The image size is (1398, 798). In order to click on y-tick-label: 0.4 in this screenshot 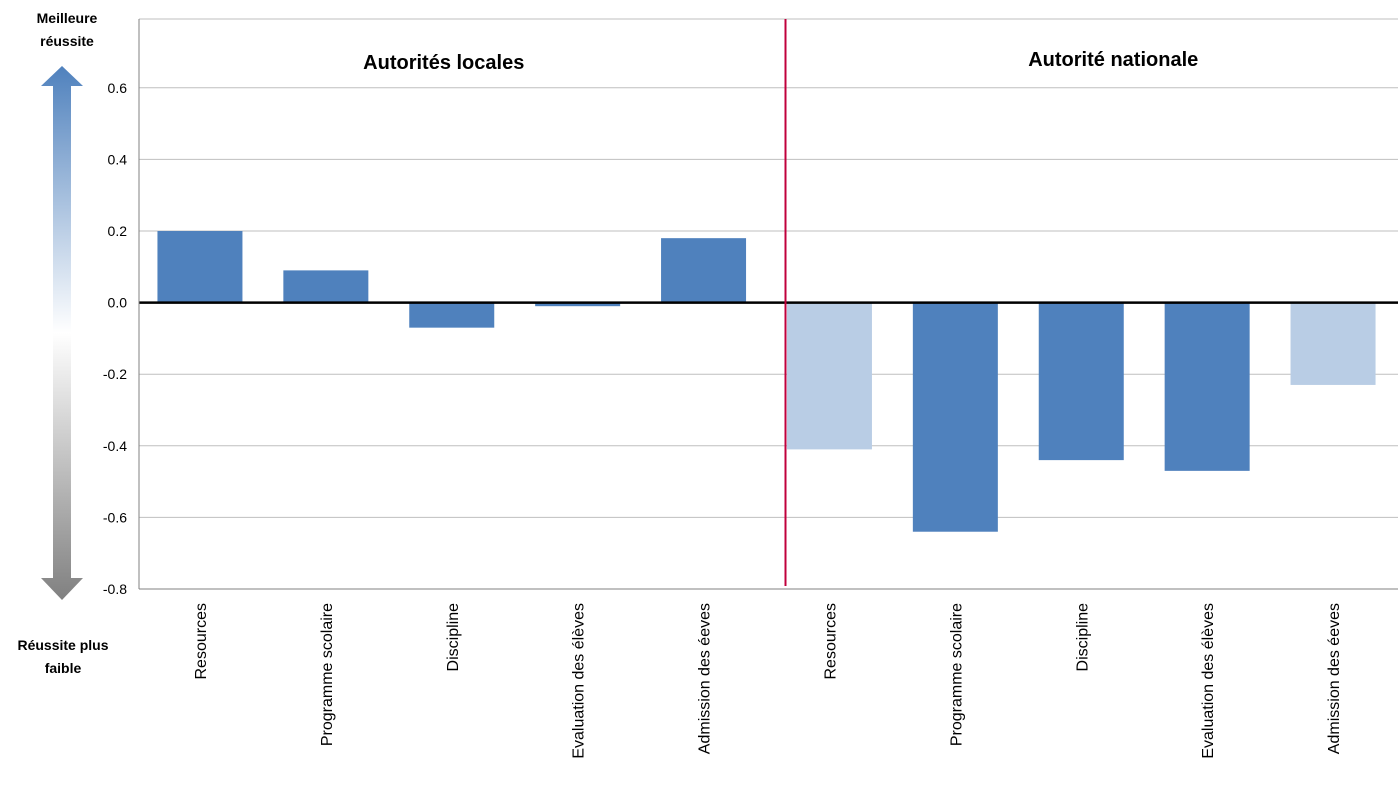, I will do `click(118, 159)`.